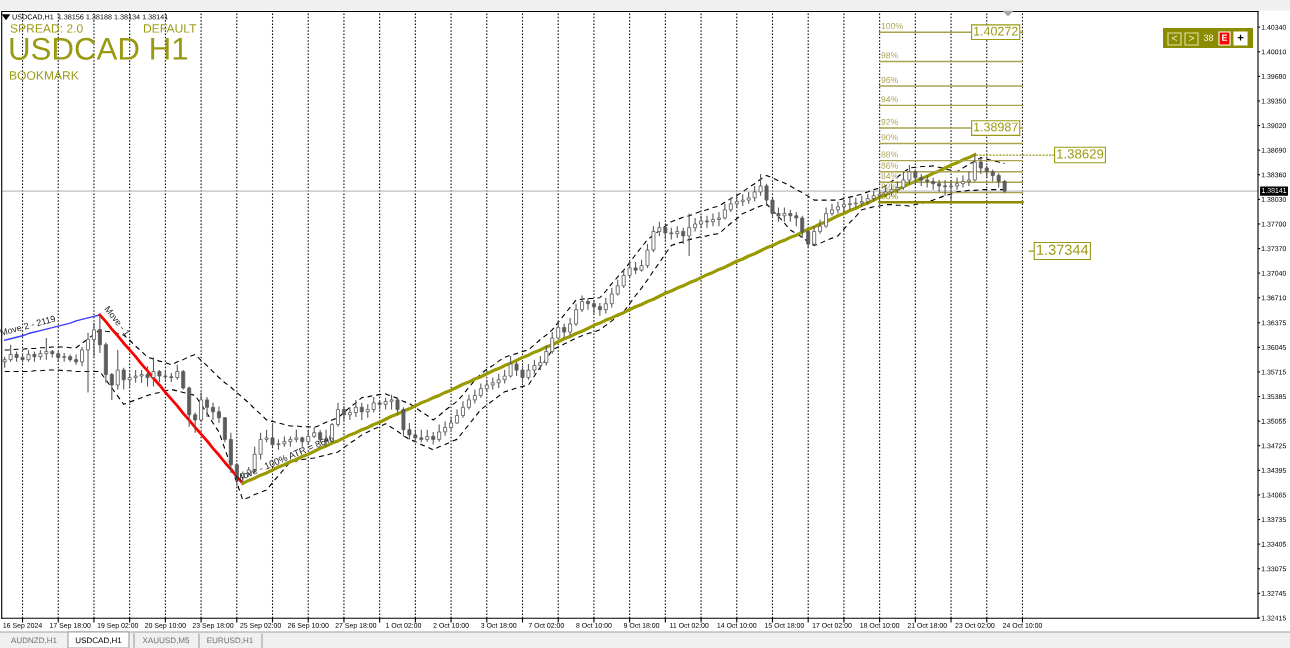  What do you see at coordinates (889, 79) in the screenshot?
I see `series-label: 96%` at bounding box center [889, 79].